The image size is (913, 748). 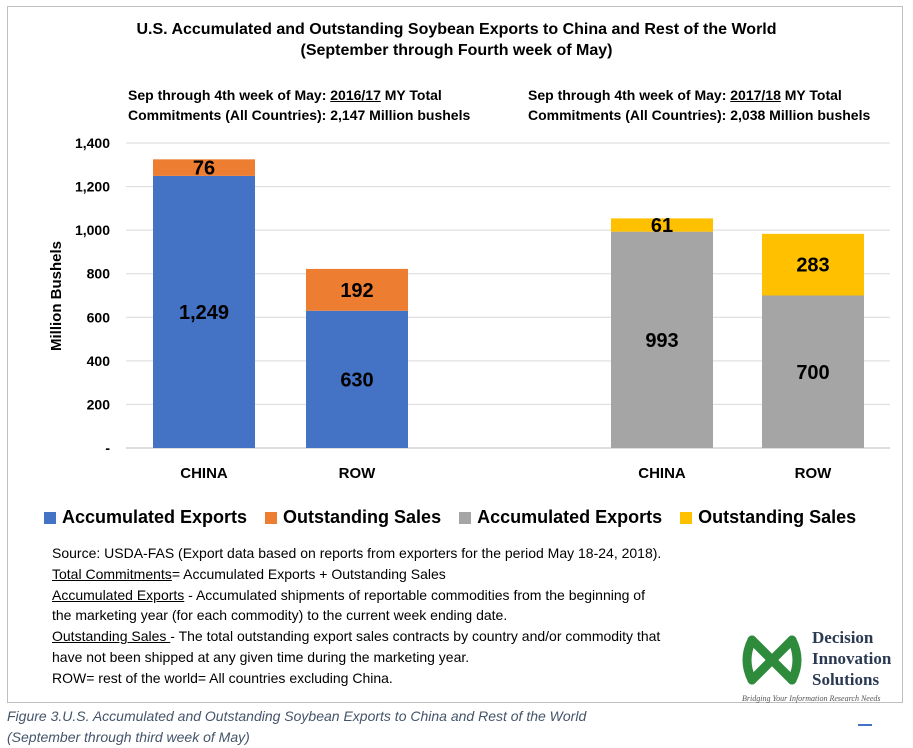 I want to click on caption-dash-icon, so click(x=865, y=725).